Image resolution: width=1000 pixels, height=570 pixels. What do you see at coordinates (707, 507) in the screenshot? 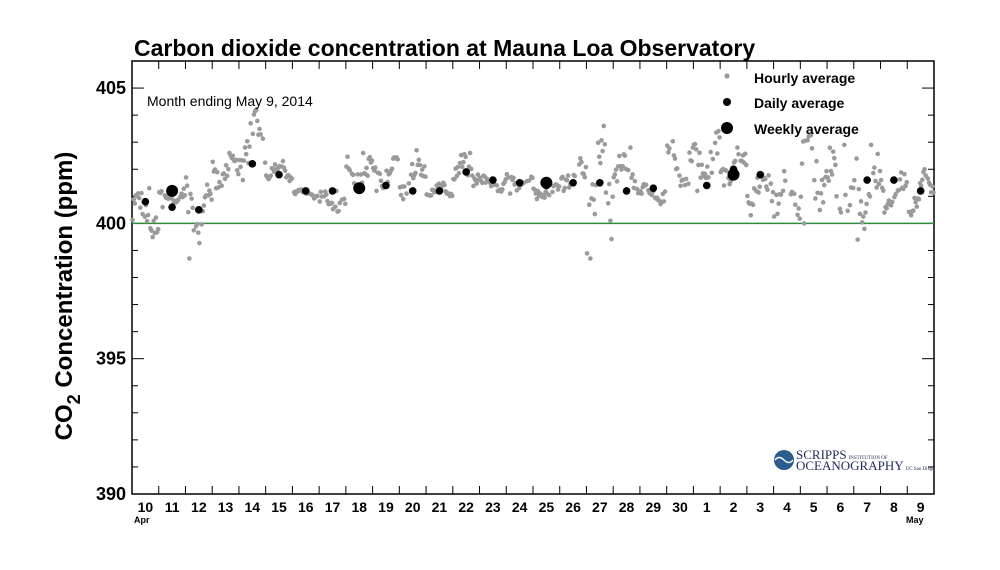
I see `x-tick-label: 1` at bounding box center [707, 507].